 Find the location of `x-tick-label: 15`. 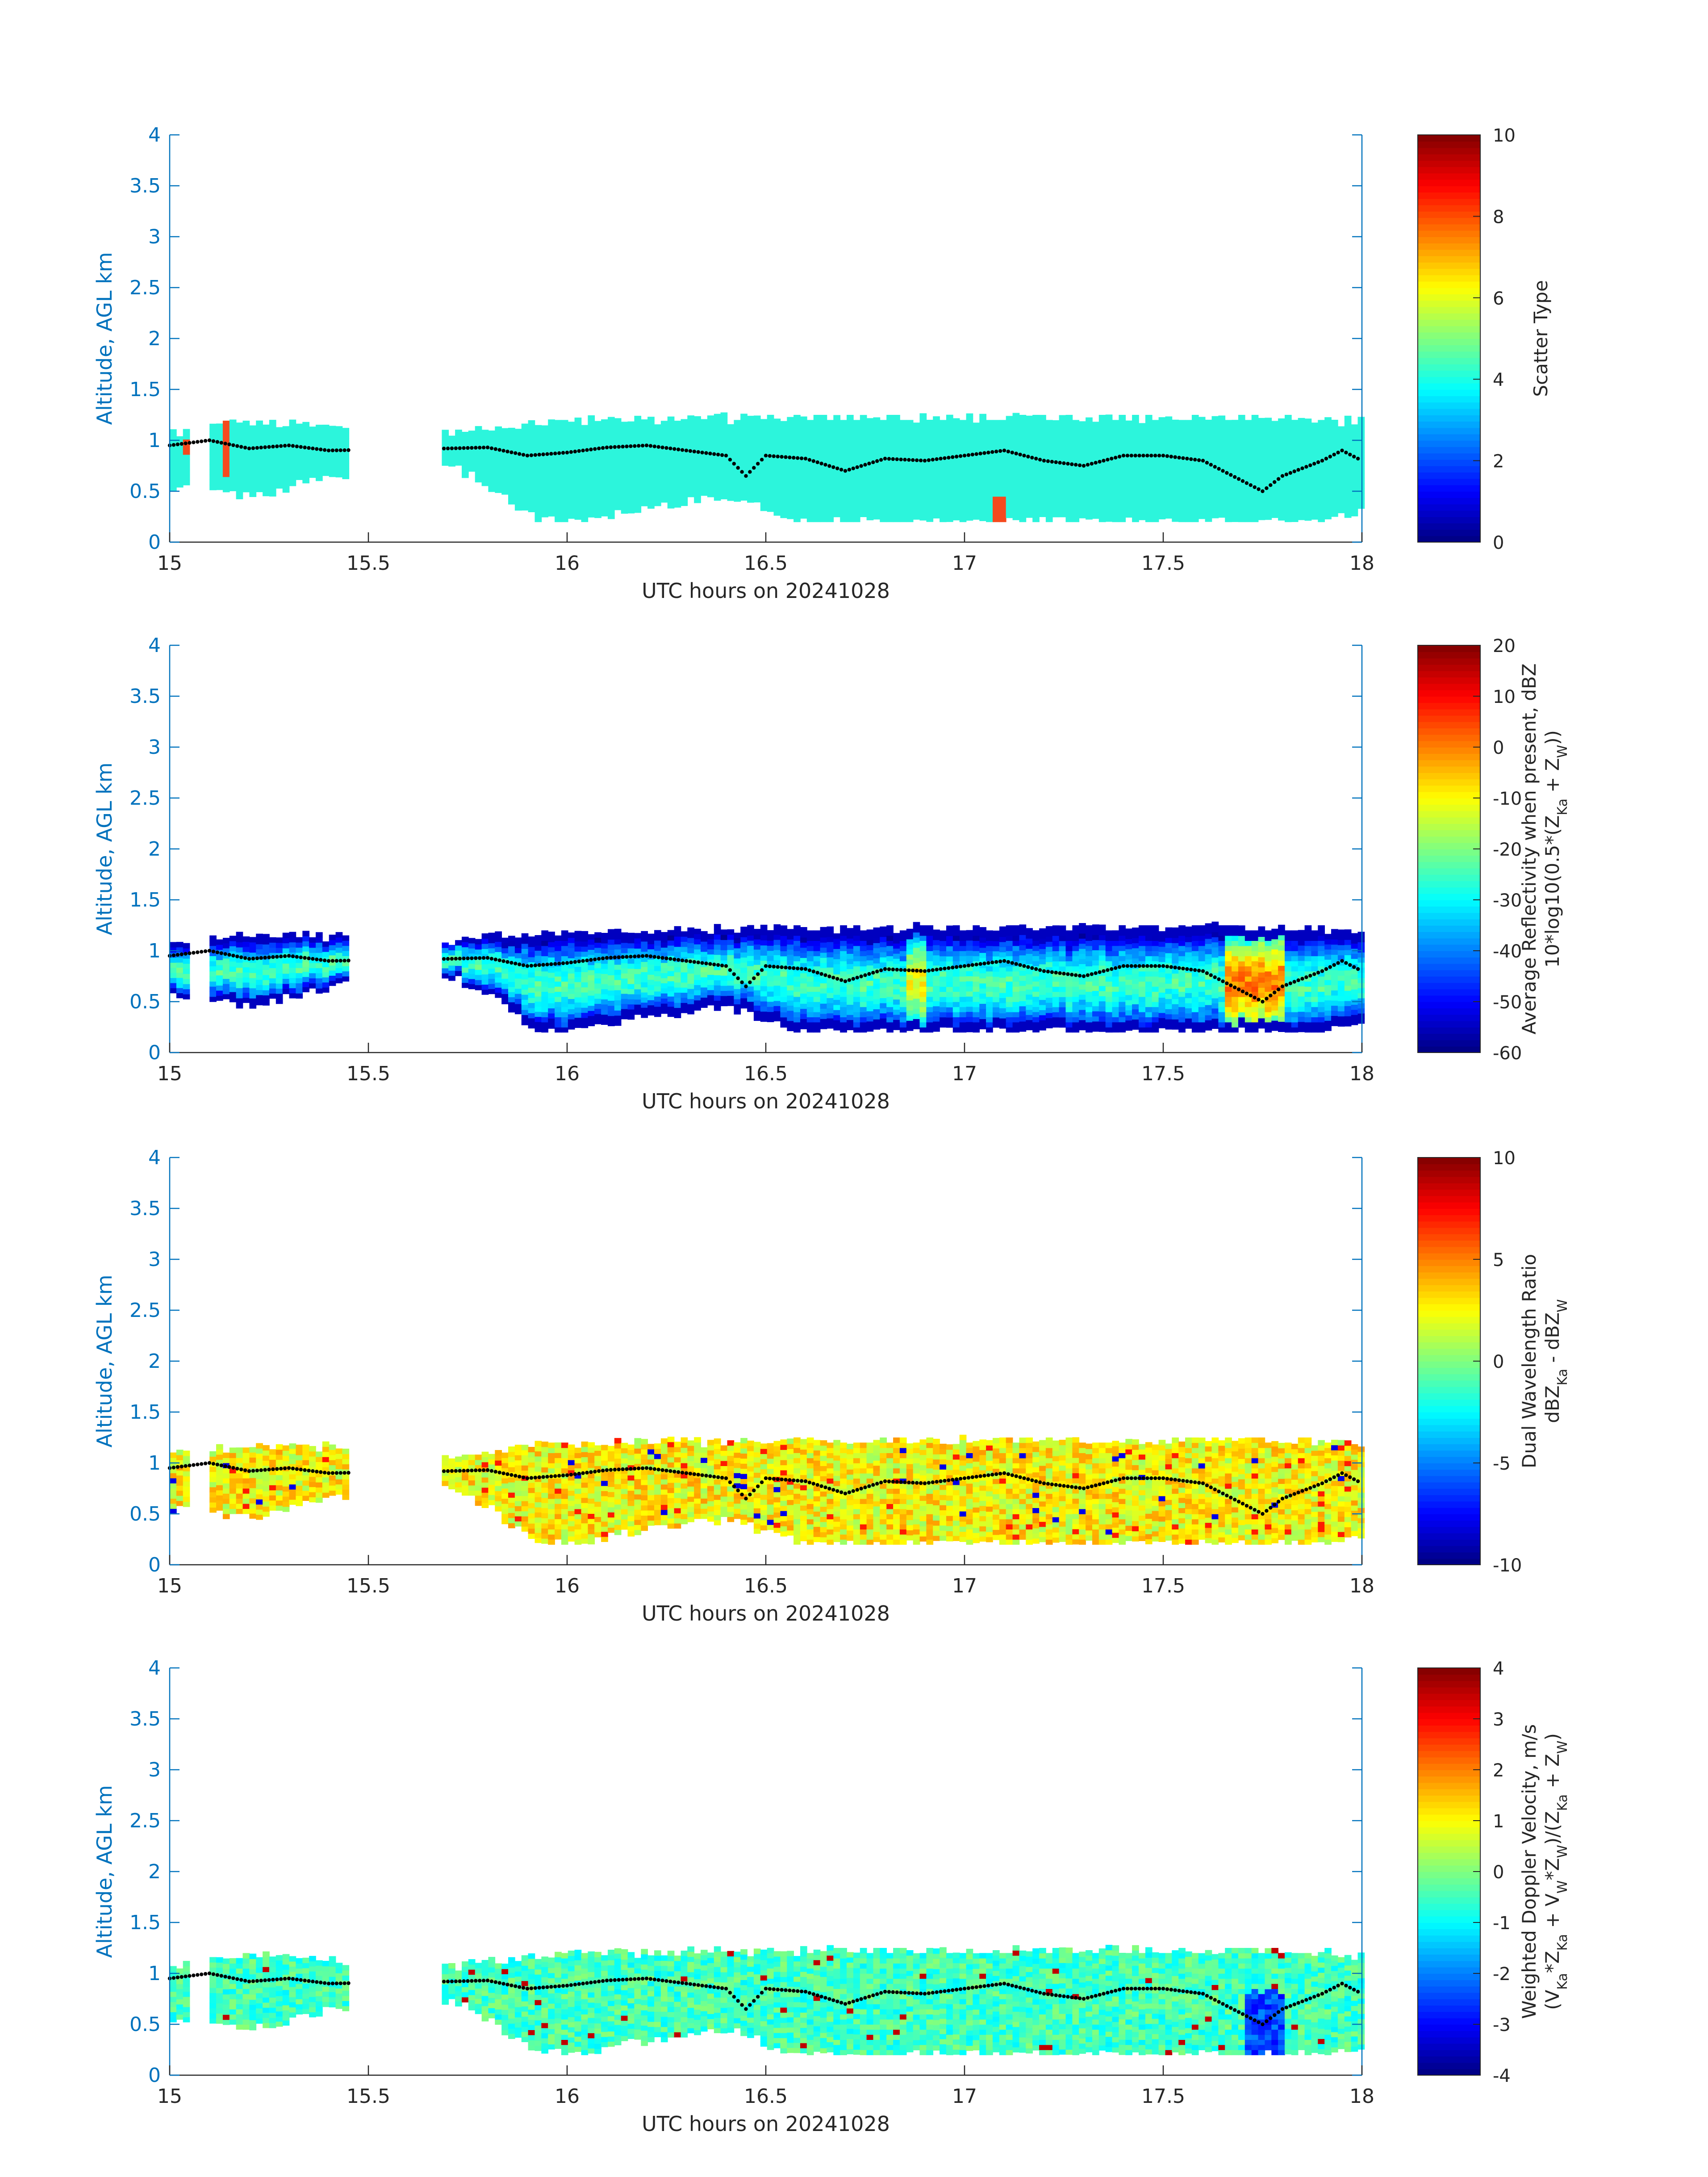

x-tick-label: 15 is located at coordinates (169, 563).